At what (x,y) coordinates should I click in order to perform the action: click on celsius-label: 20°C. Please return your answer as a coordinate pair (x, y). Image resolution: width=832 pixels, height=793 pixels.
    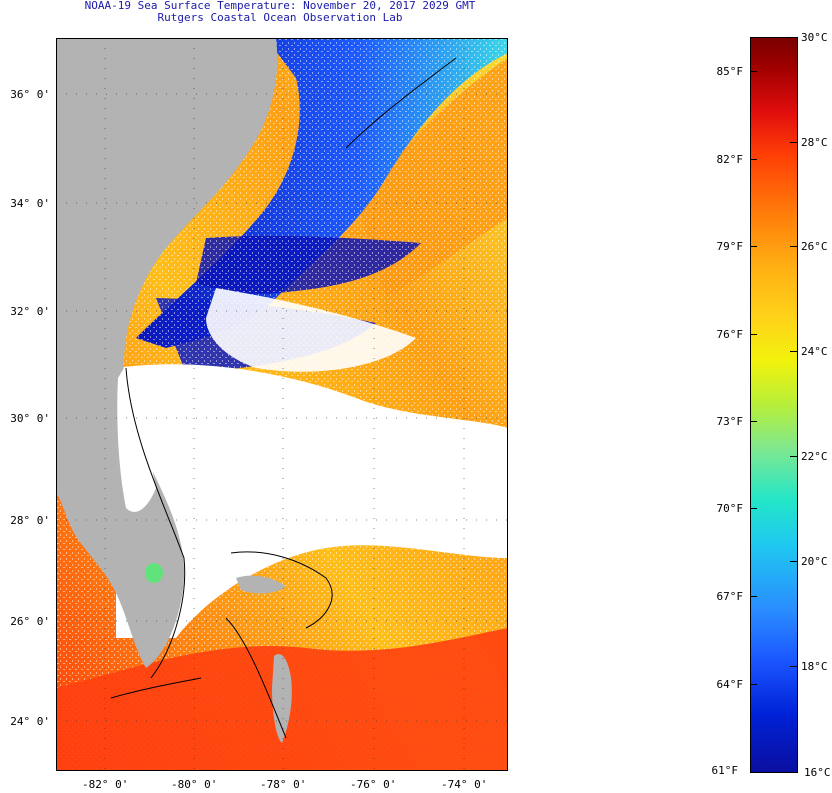
    Looking at the image, I should click on (814, 561).